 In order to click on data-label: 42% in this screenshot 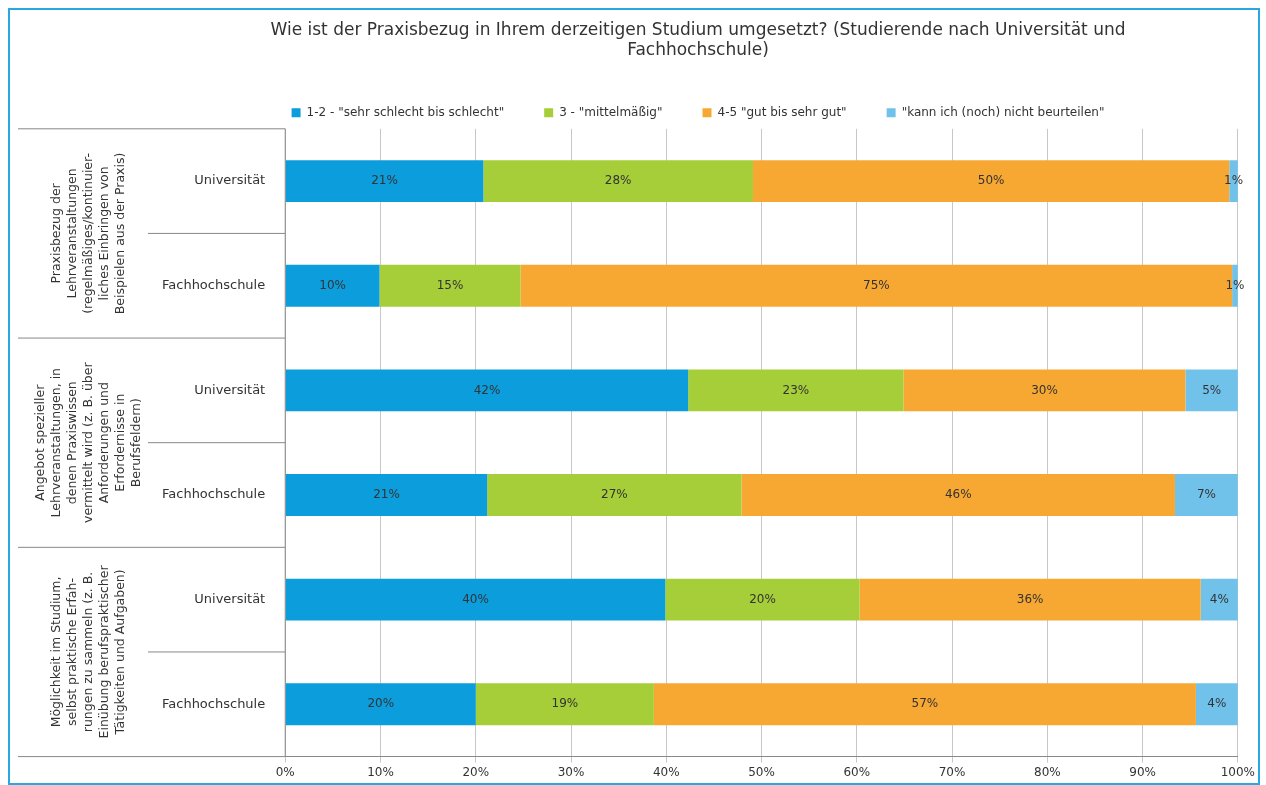, I will do `click(487, 389)`.